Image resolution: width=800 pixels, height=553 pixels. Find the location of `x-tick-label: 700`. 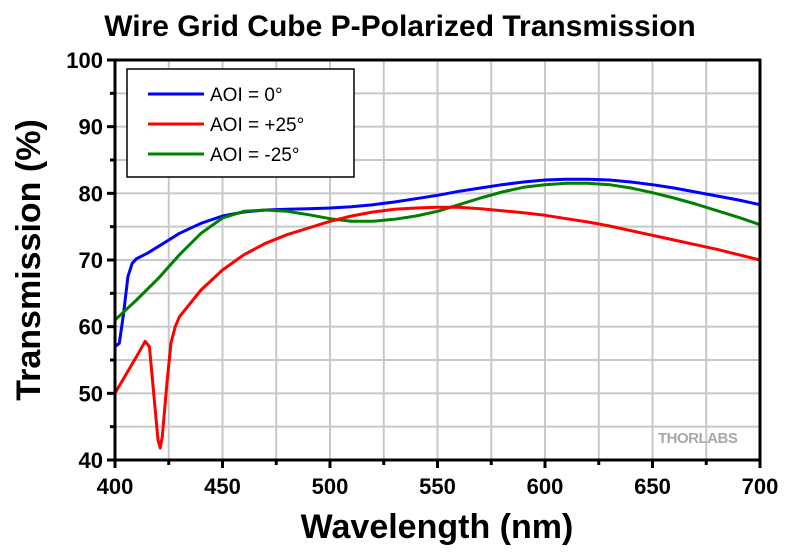

x-tick-label: 700 is located at coordinates (760, 486).